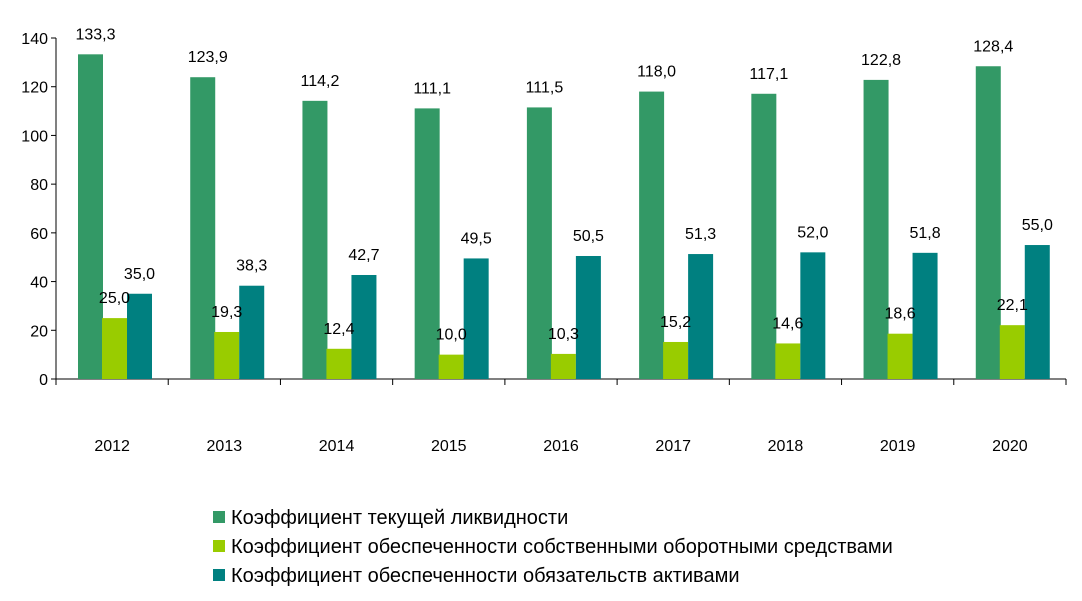 The image size is (1082, 601). What do you see at coordinates (432, 88) in the screenshot?
I see `data-label-series-1: 111,1` at bounding box center [432, 88].